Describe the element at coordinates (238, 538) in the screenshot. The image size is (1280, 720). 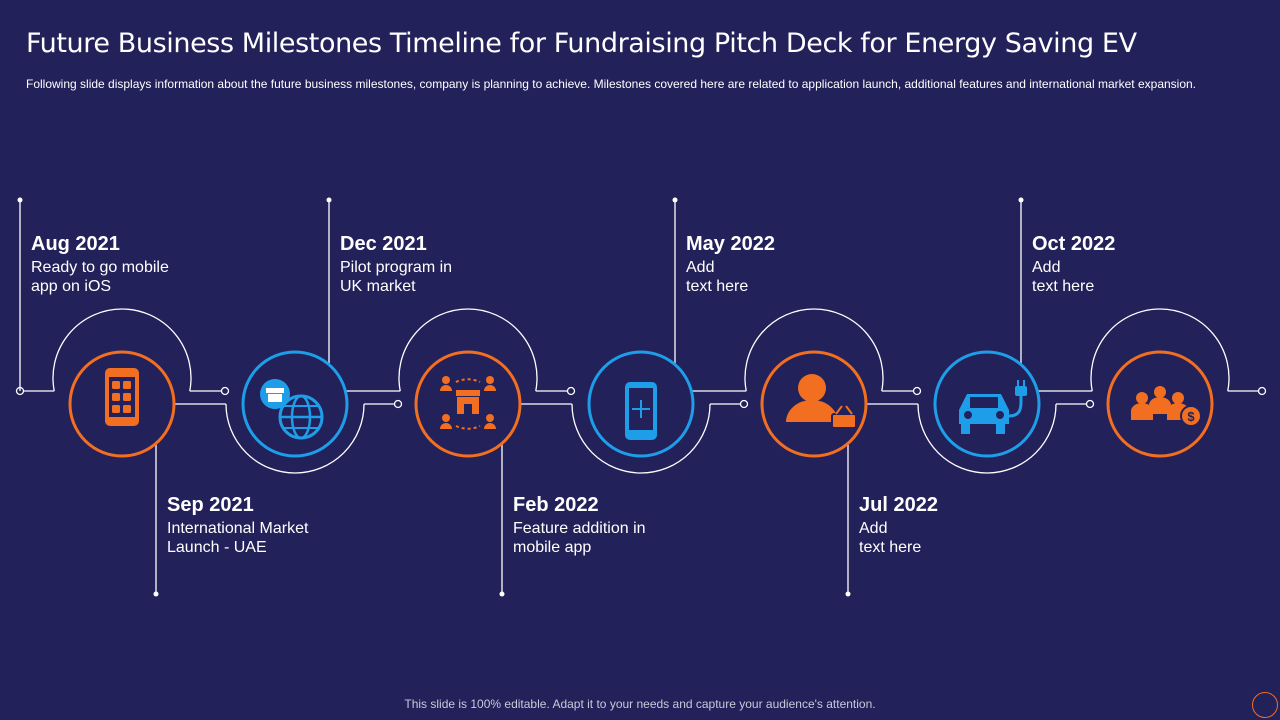
I see `milestone-description: International Market Launch - UAE` at that location.